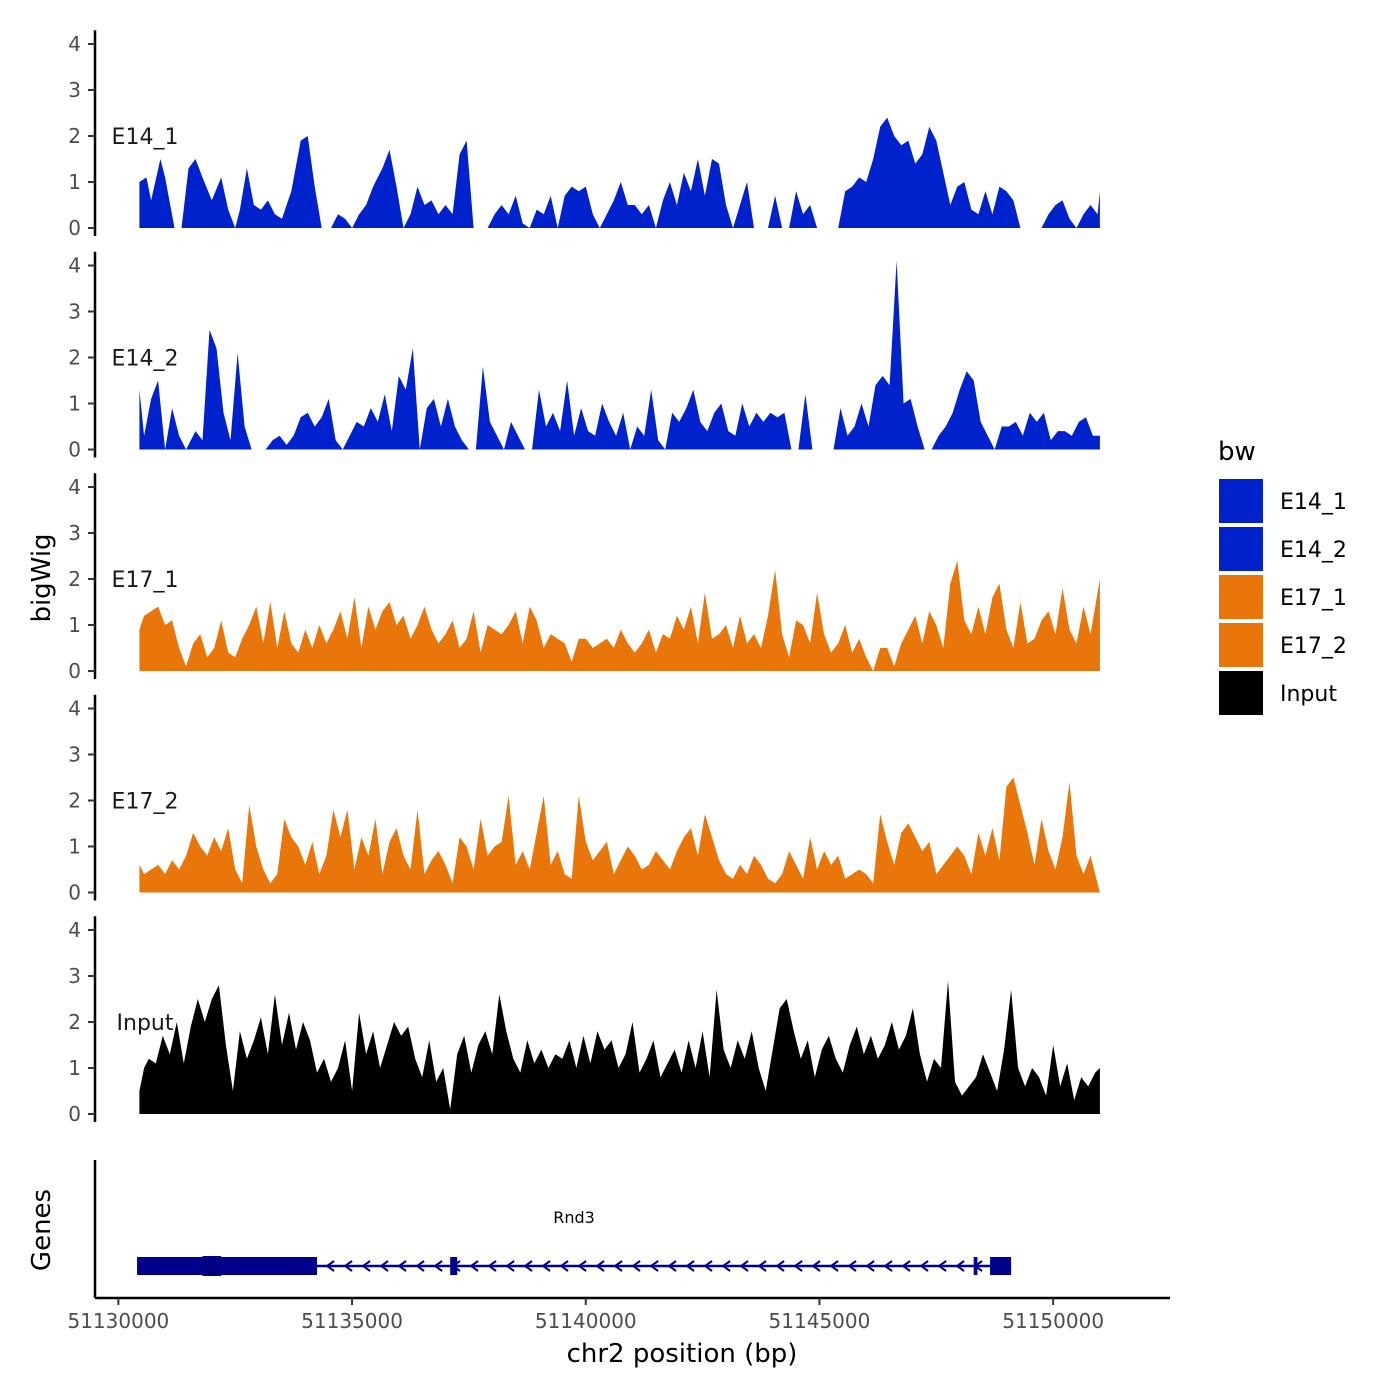 Image resolution: width=1400 pixels, height=1400 pixels. What do you see at coordinates (574, 1242) in the screenshot?
I see `gene-rnd3: Rnd3` at bounding box center [574, 1242].